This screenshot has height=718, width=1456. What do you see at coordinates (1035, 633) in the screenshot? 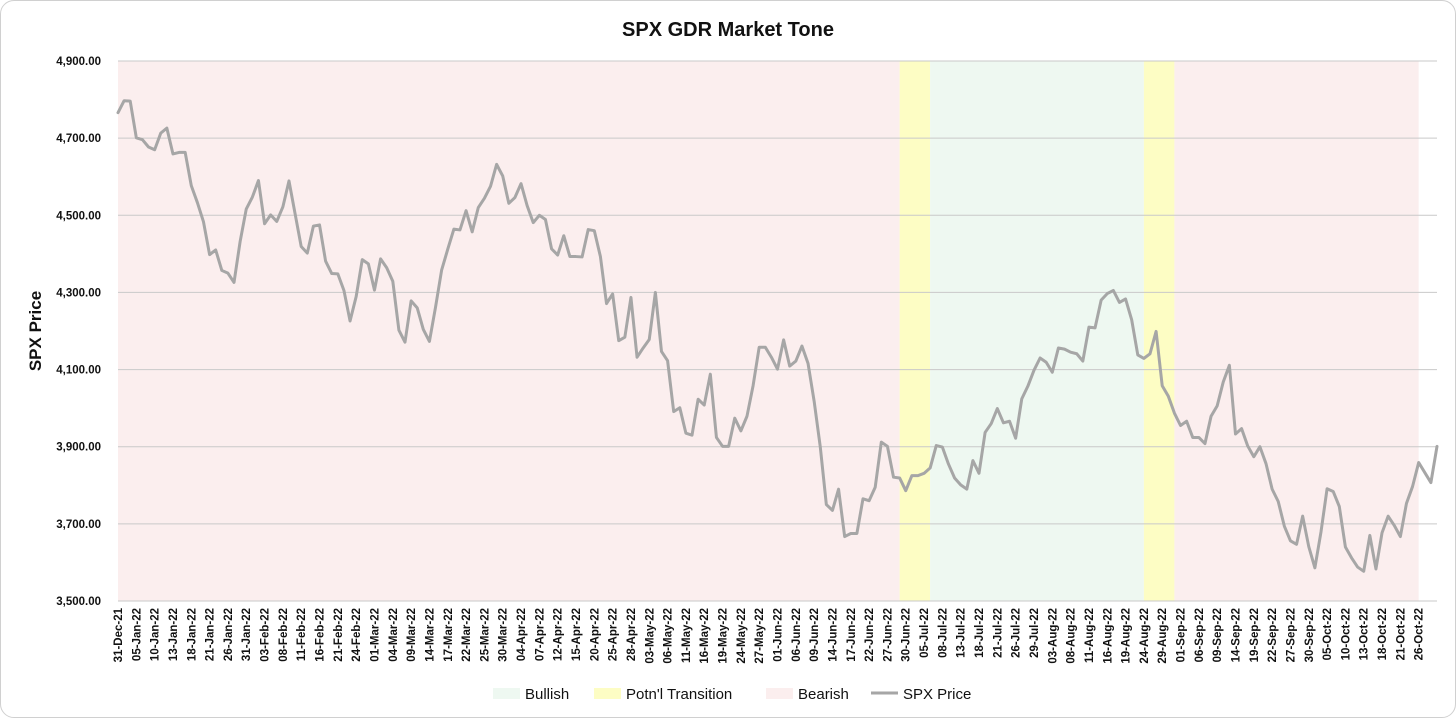
I see `x-tick-label: 29-Jul-22` at bounding box center [1035, 633].